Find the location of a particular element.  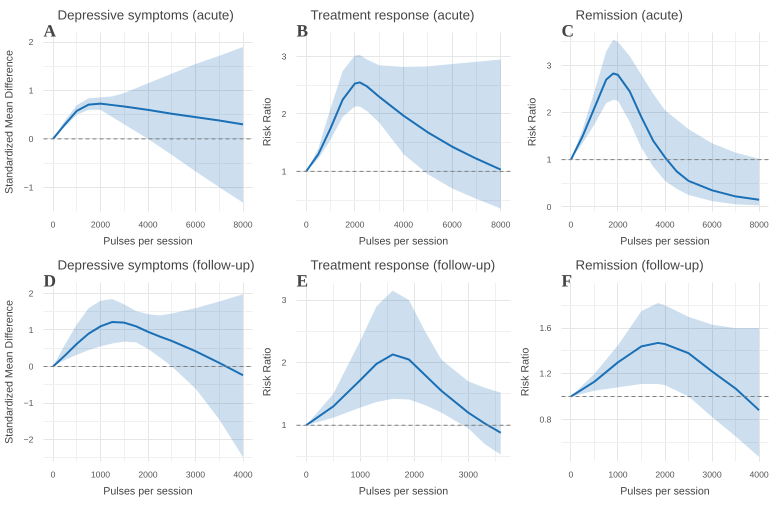

y-tick-label: −2 is located at coordinates (29, 439).